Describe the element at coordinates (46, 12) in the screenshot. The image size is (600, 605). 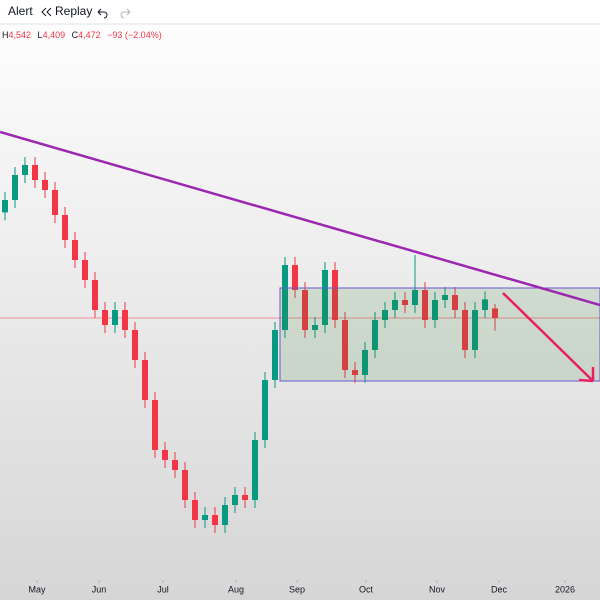
I see `replay-icon` at that location.